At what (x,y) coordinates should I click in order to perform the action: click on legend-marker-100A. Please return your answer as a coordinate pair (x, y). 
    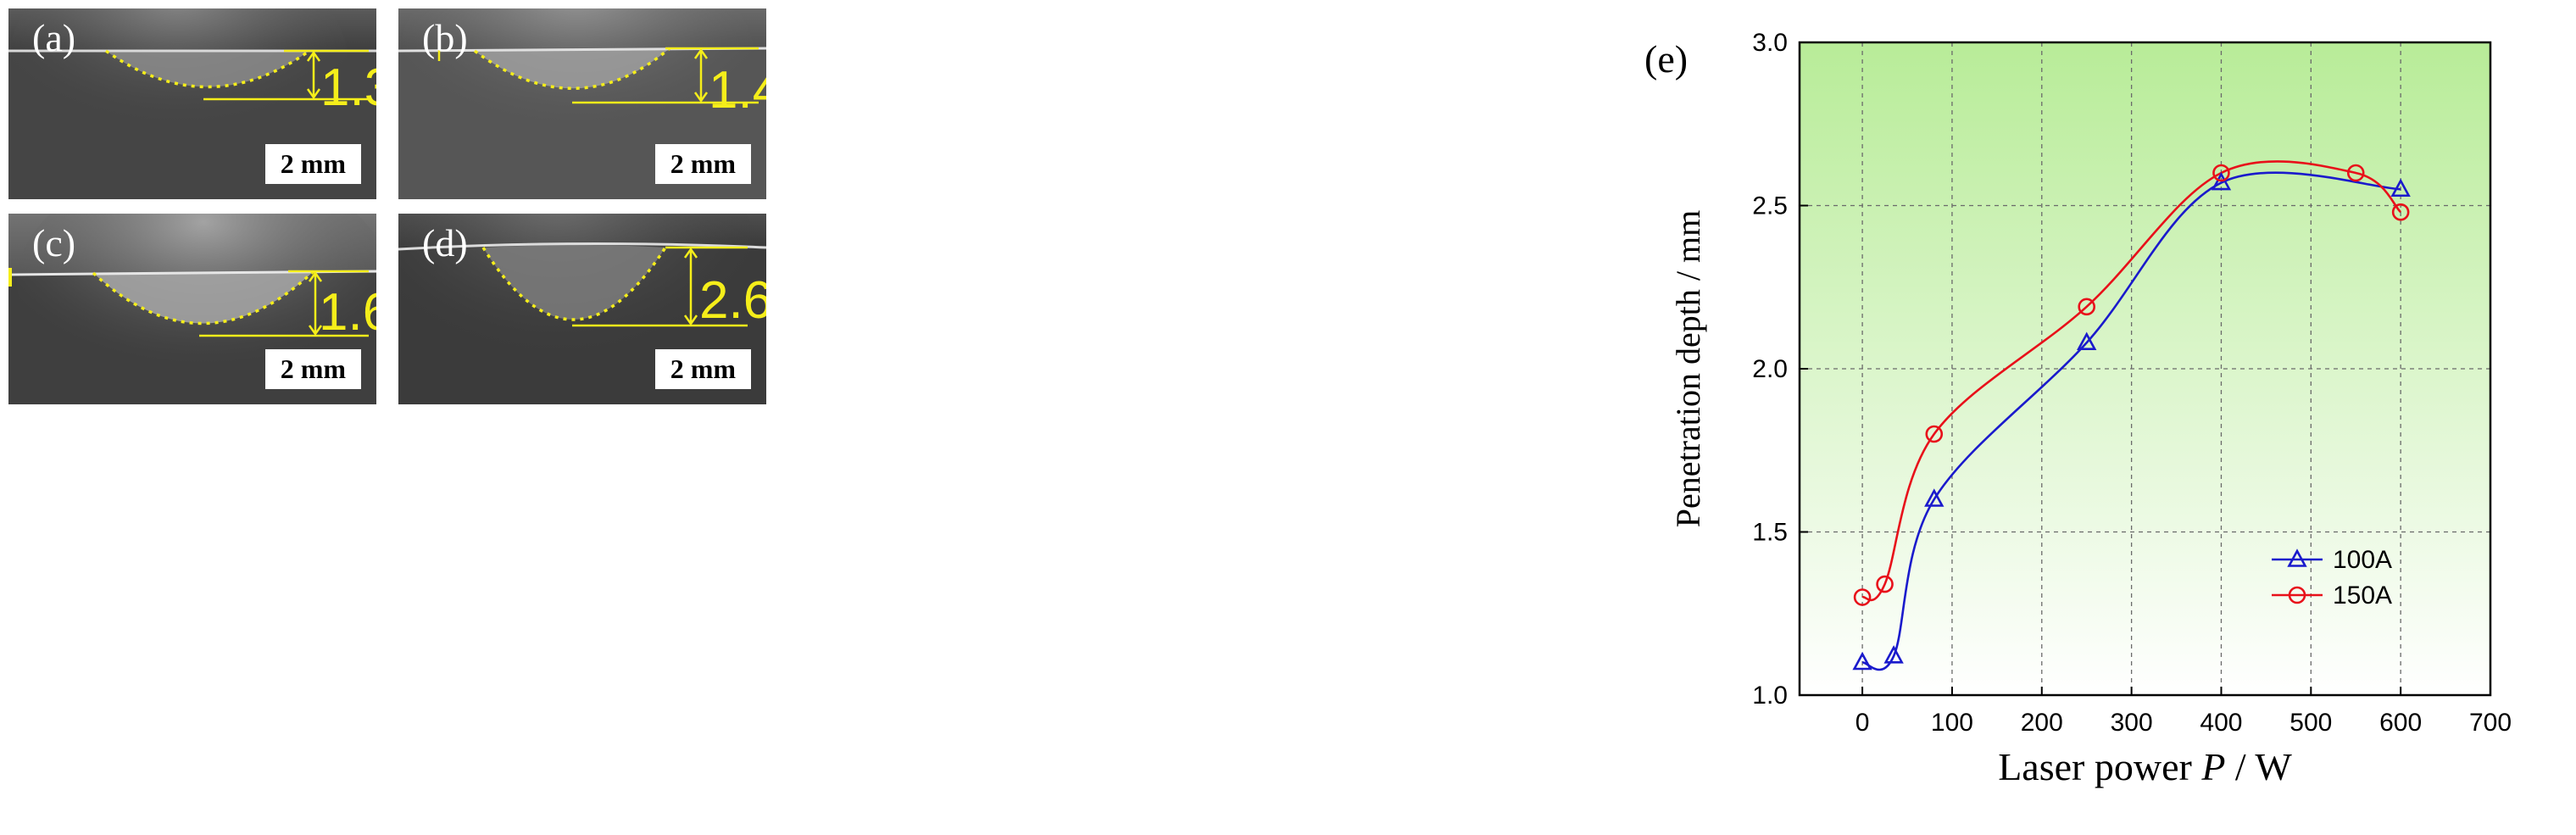
    Looking at the image, I should click on (2297, 558).